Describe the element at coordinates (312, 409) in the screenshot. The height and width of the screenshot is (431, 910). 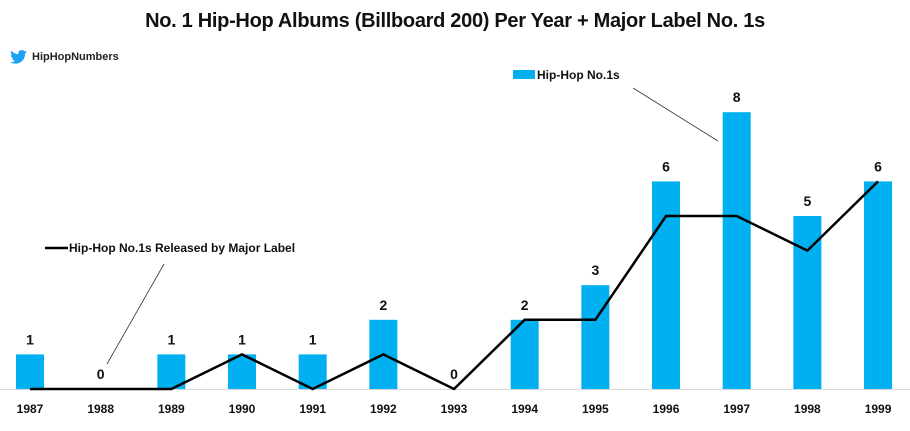
I see `x-tick-label-1991: 1991` at that location.